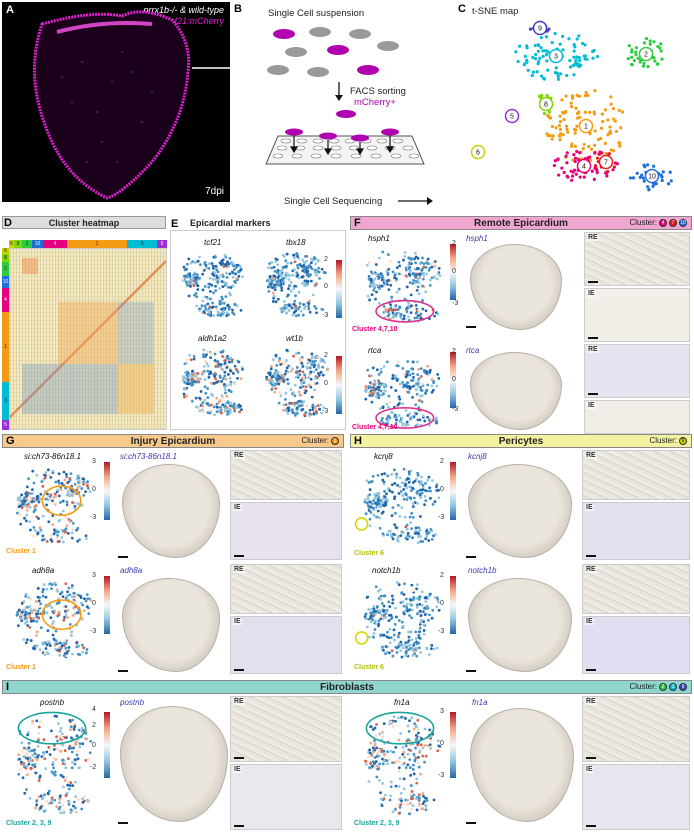 Image resolution: width=694 pixels, height=833 pixels. What do you see at coordinates (94, 575) in the screenshot?
I see `colorbar-g2-max: 3` at bounding box center [94, 575].